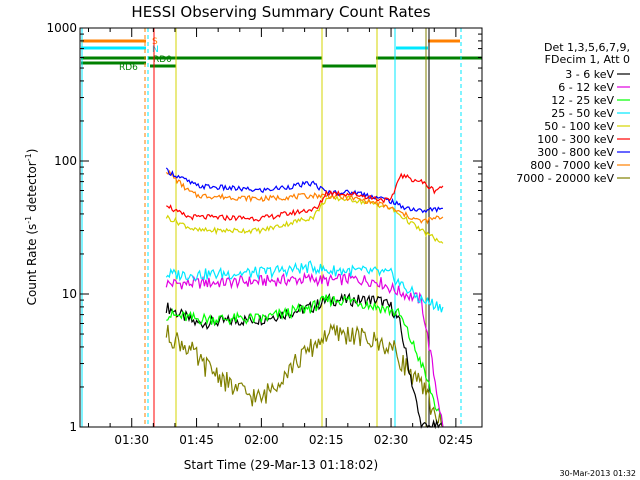  Describe the element at coordinates (582, 113) in the screenshot. I see `legend-label-3: 25 - 50 keV` at that location.